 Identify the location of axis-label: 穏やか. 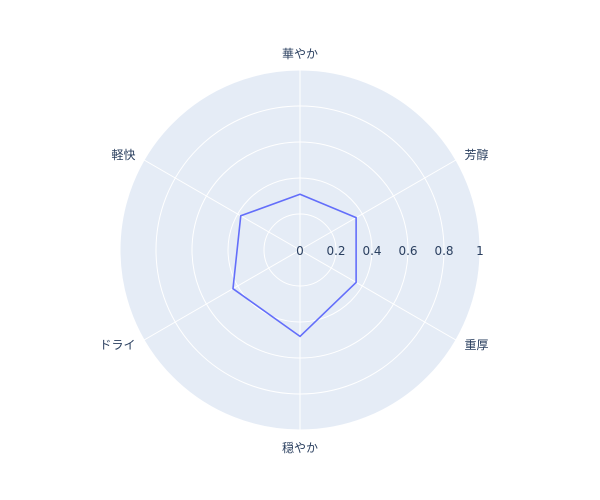
(300, 448).